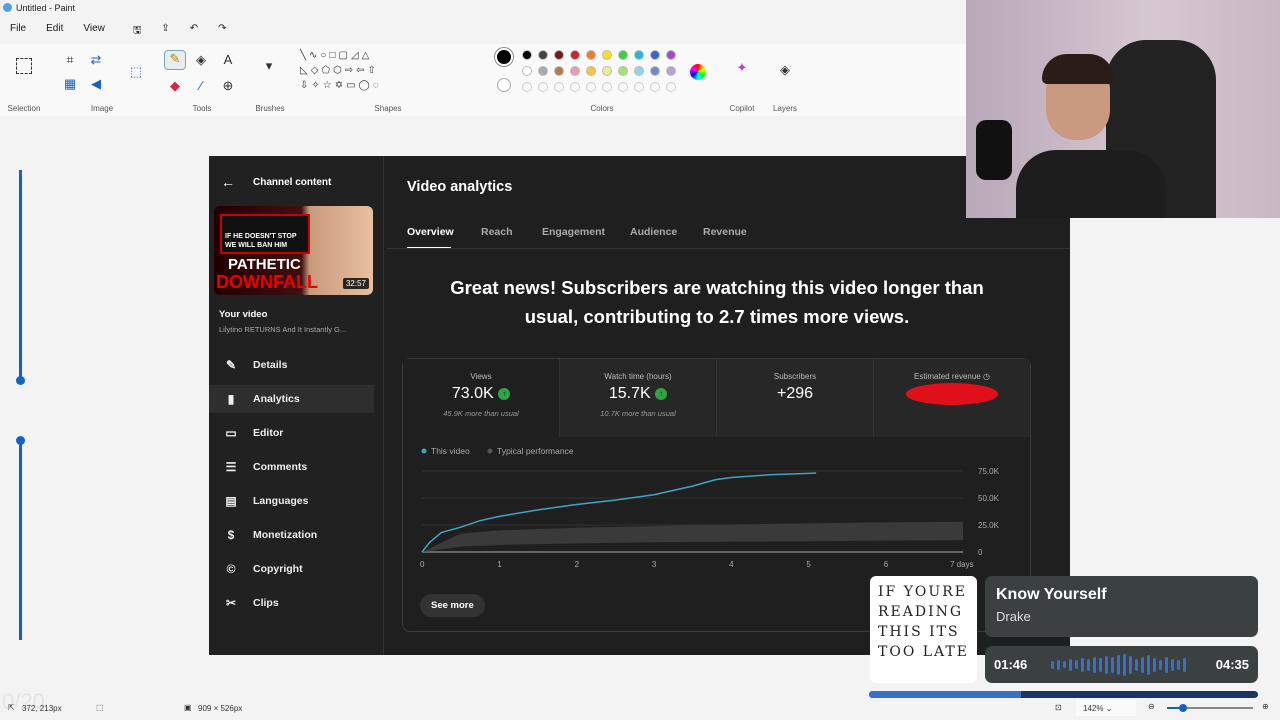  What do you see at coordinates (269, 65) in the screenshot?
I see `brush-icon: ▾` at bounding box center [269, 65].